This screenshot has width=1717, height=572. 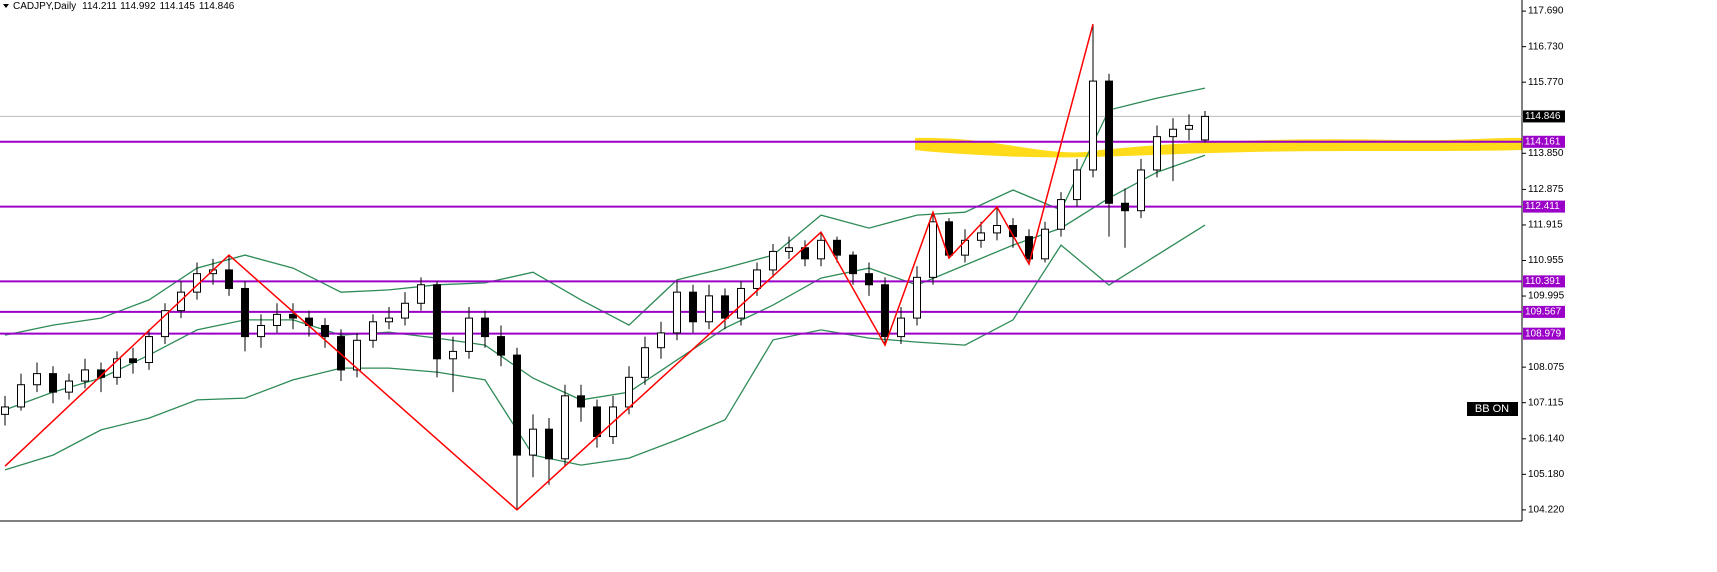 I want to click on last-price-label: 114.846, so click(x=1543, y=116).